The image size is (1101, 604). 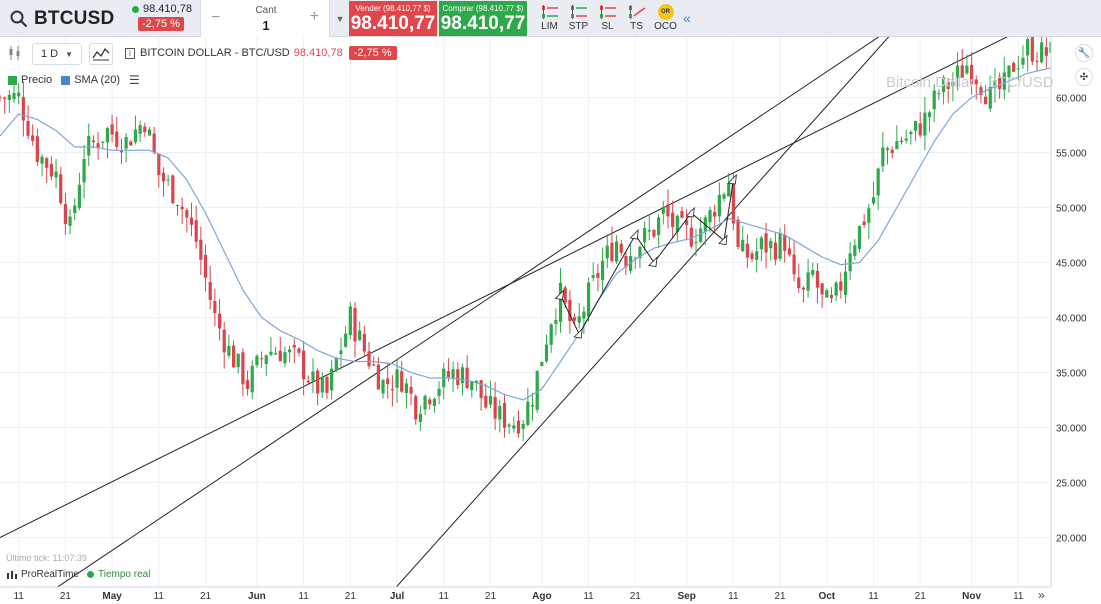 What do you see at coordinates (340, 18) in the screenshot?
I see `chevron-down-icon: ▼` at bounding box center [340, 18].